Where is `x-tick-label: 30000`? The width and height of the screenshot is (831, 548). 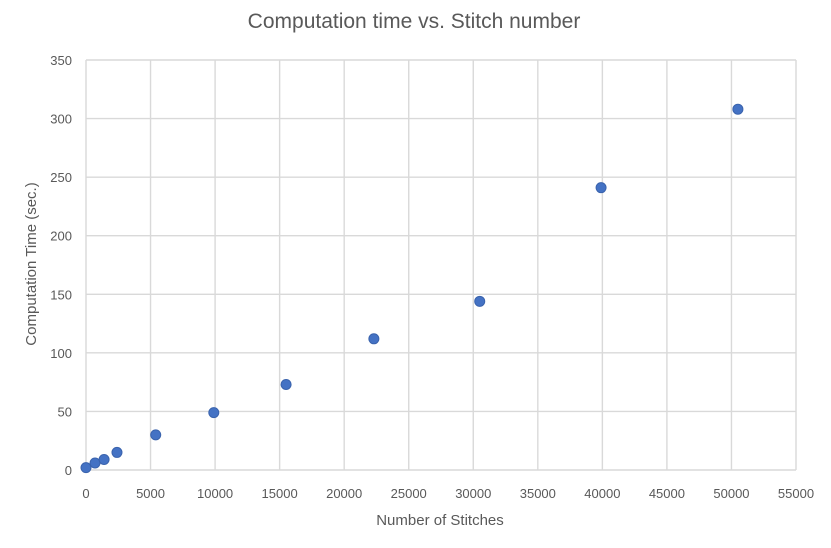
x-tick-label: 30000 is located at coordinates (473, 493).